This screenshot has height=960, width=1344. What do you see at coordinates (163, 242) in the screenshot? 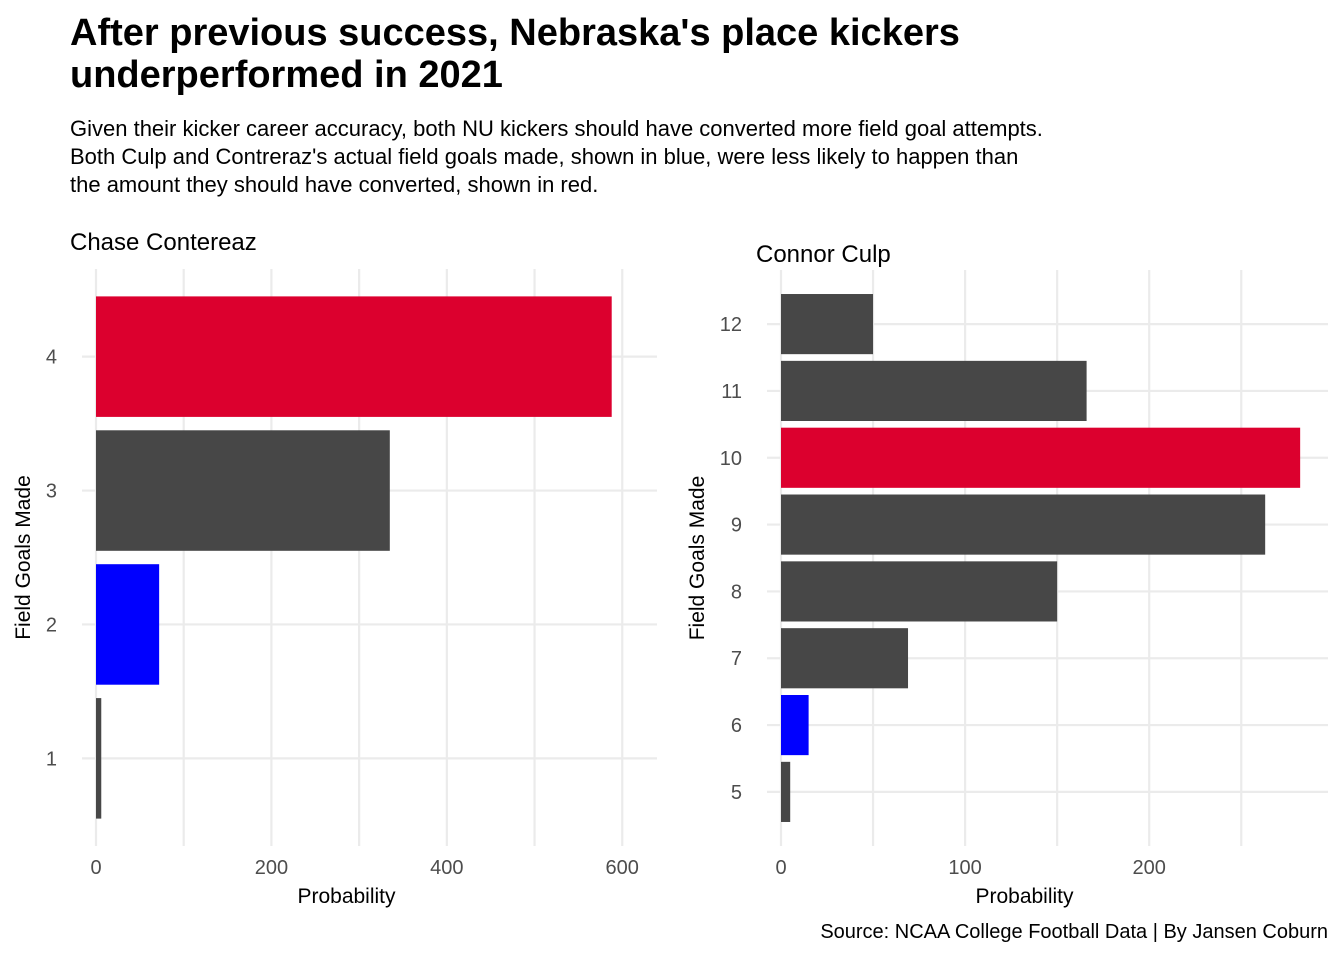
I see `panel-title: Chase Contereaz` at bounding box center [163, 242].